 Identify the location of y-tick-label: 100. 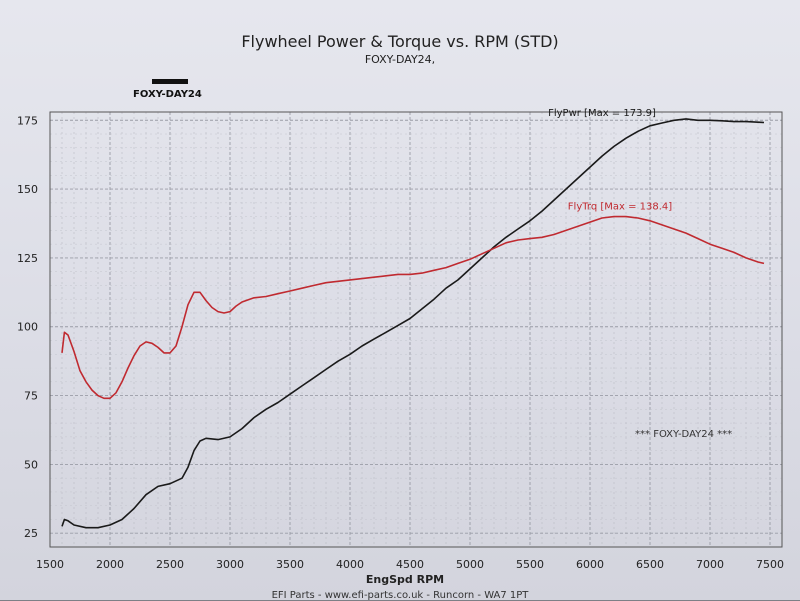
(27, 327).